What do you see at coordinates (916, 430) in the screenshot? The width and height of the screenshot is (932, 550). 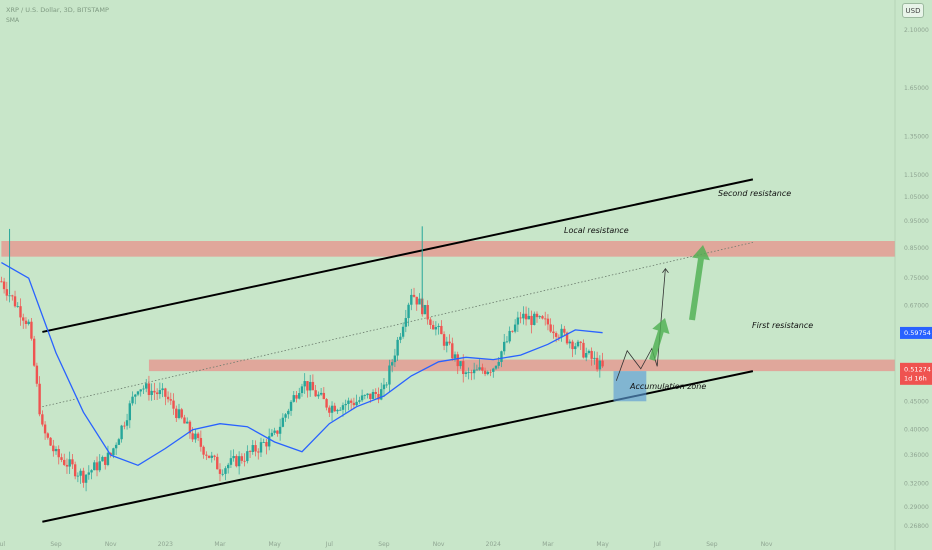 I see `y-tick-label: 0.40000` at bounding box center [916, 430].